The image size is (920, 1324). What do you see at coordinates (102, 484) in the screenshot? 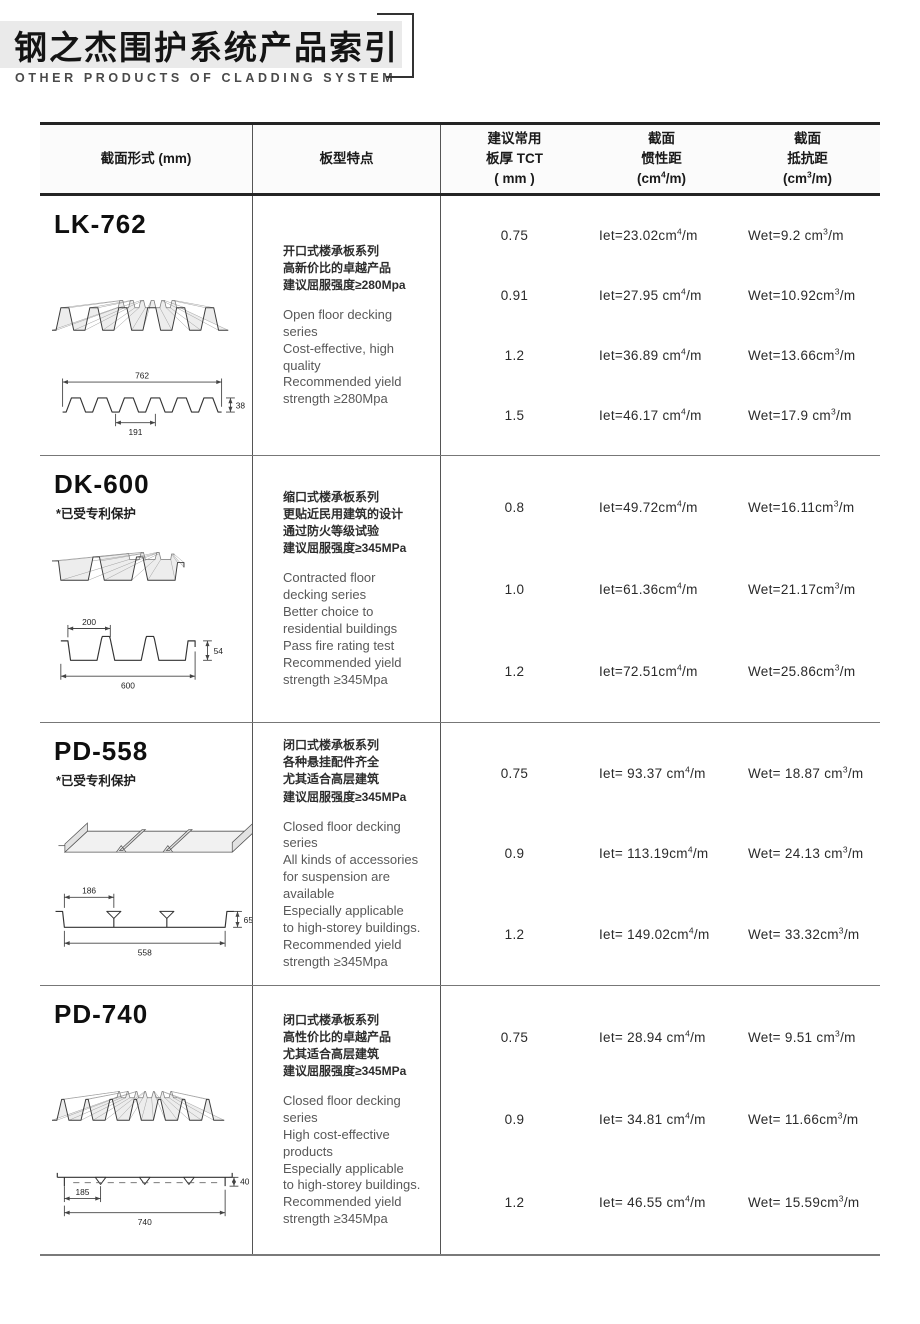
I see `product-name: DK-600` at bounding box center [102, 484].